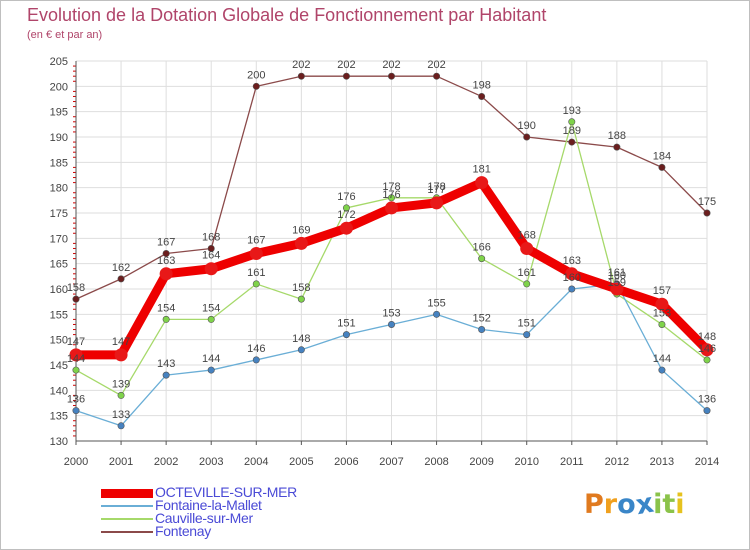 Image resolution: width=750 pixels, height=550 pixels. What do you see at coordinates (76, 288) in the screenshot?
I see `data-label-fontenay: 158` at bounding box center [76, 288].